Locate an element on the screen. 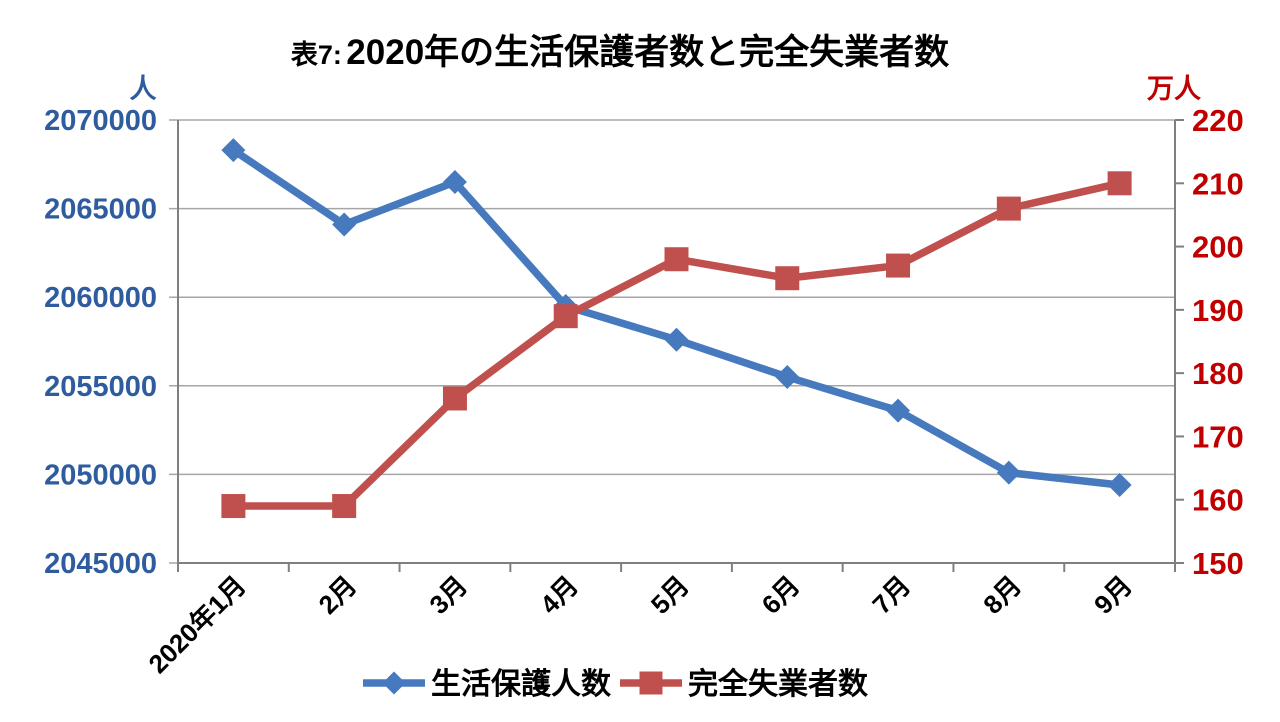  legend-label: 完全失業者数 is located at coordinates (778, 684).